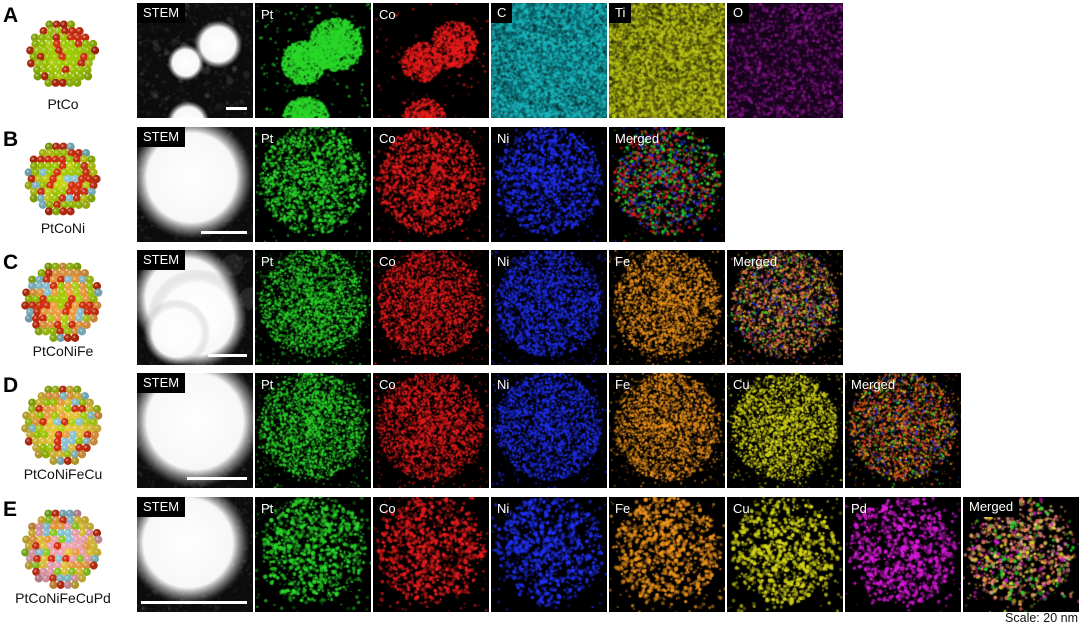 The image size is (1080, 632). I want to click on panel-label-ni: Ni, so click(503, 384).